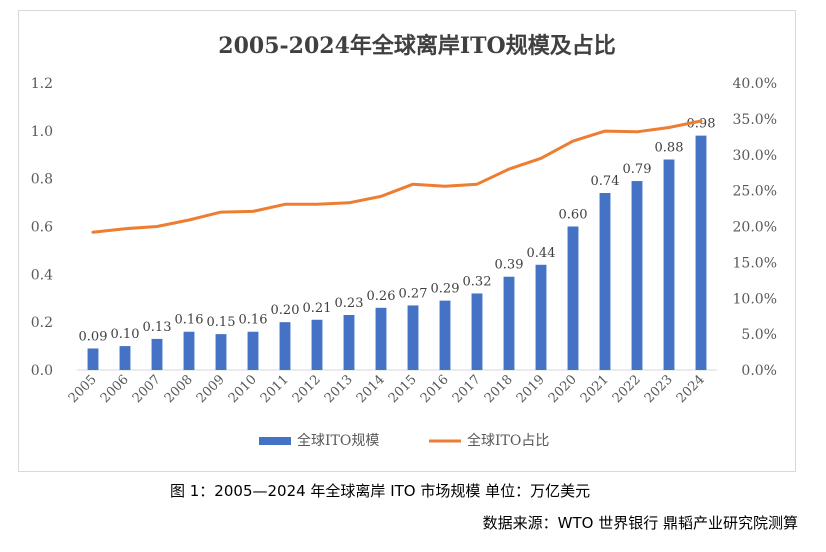 Image resolution: width=826 pixels, height=552 pixels. Describe the element at coordinates (157, 327) in the screenshot. I see `bar-data-label: 0.13` at that location.